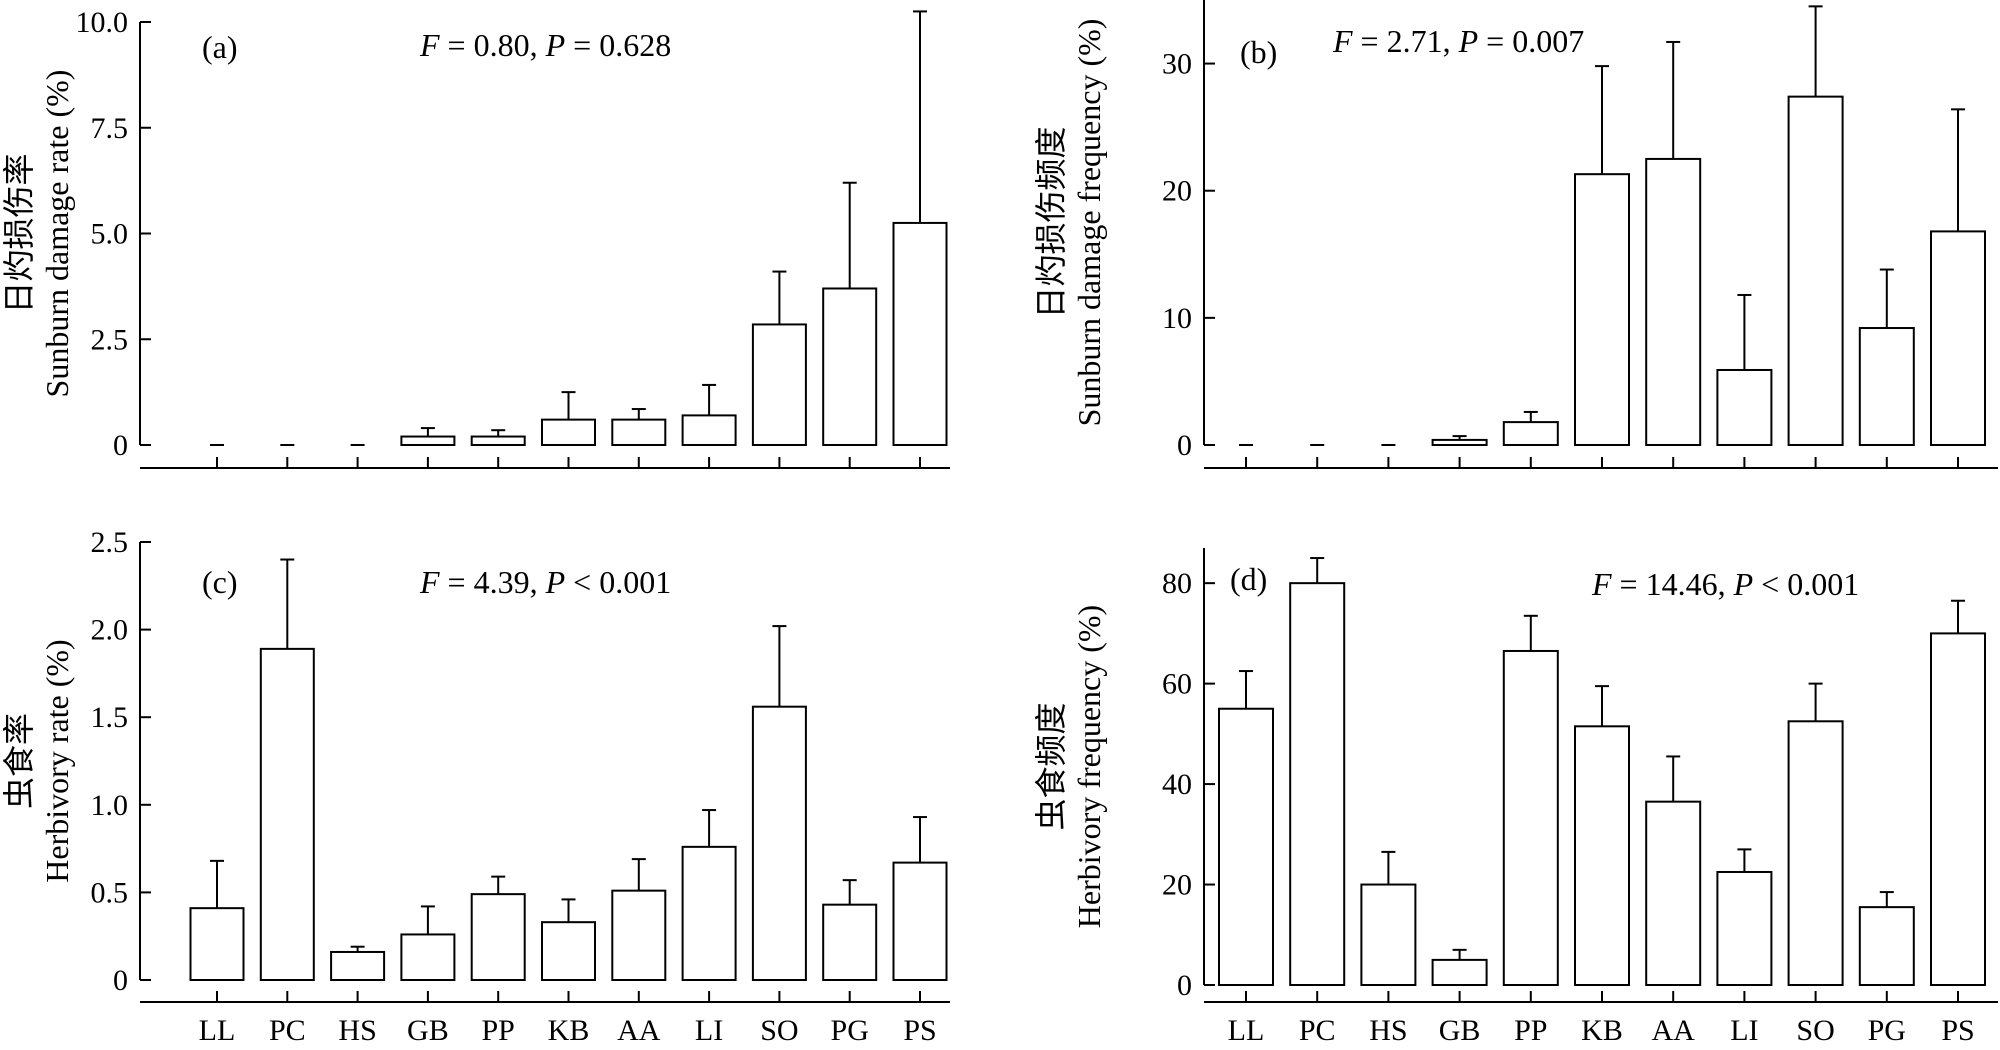  What do you see at coordinates (217, 944) in the screenshot?
I see `bar-LL` at bounding box center [217, 944].